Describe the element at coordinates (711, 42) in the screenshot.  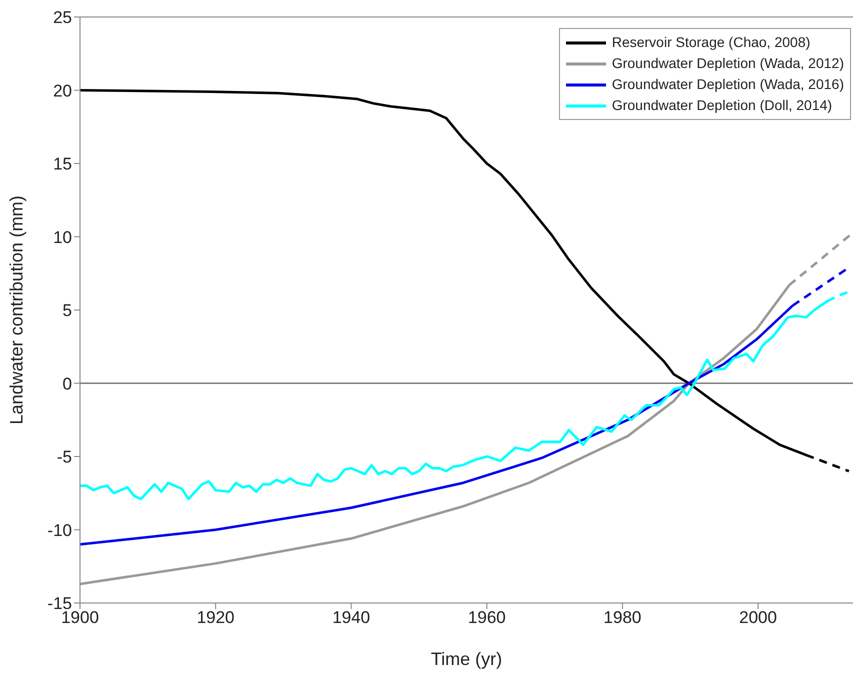
I see `legend-label: Reservoir Storage (Chao, 2008)` at that location.